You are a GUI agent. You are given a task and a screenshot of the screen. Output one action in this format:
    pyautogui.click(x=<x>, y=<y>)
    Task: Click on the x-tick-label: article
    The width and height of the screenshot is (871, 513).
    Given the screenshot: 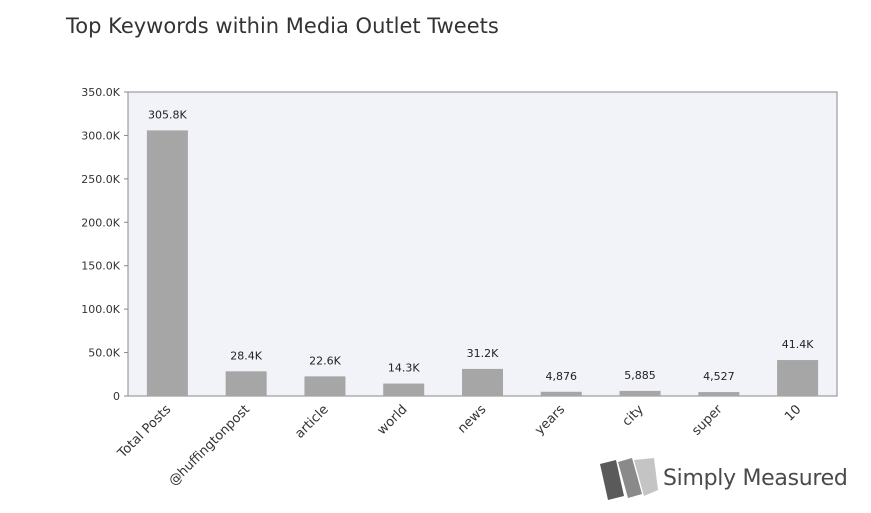 What is the action you would take?
    pyautogui.click(x=311, y=421)
    